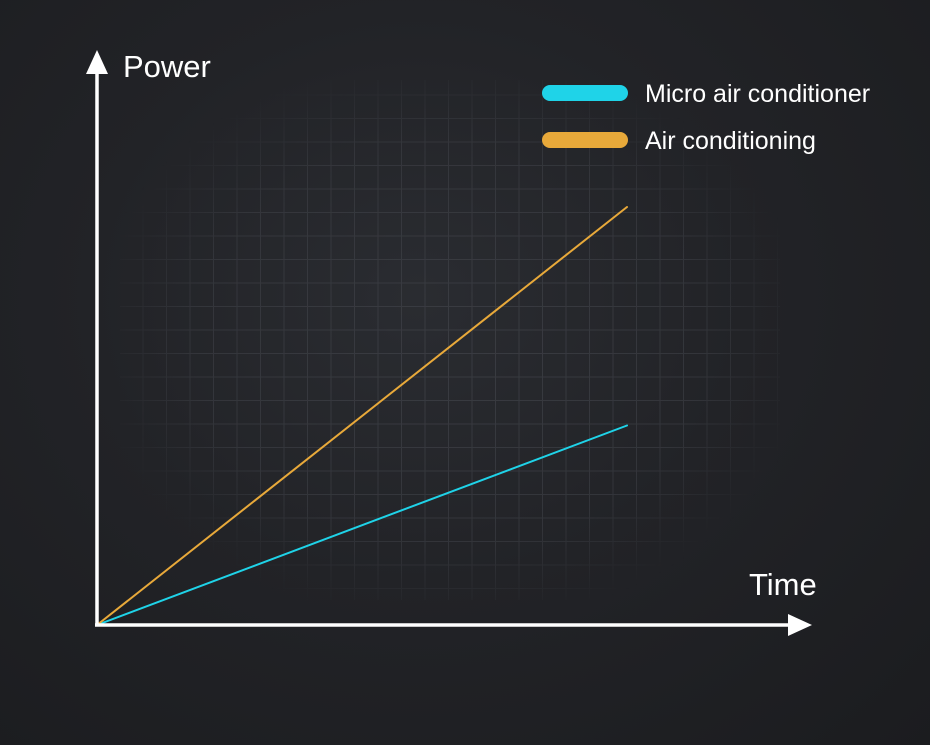 The height and width of the screenshot is (745, 930). I want to click on x-axis-title: Time, so click(783, 584).